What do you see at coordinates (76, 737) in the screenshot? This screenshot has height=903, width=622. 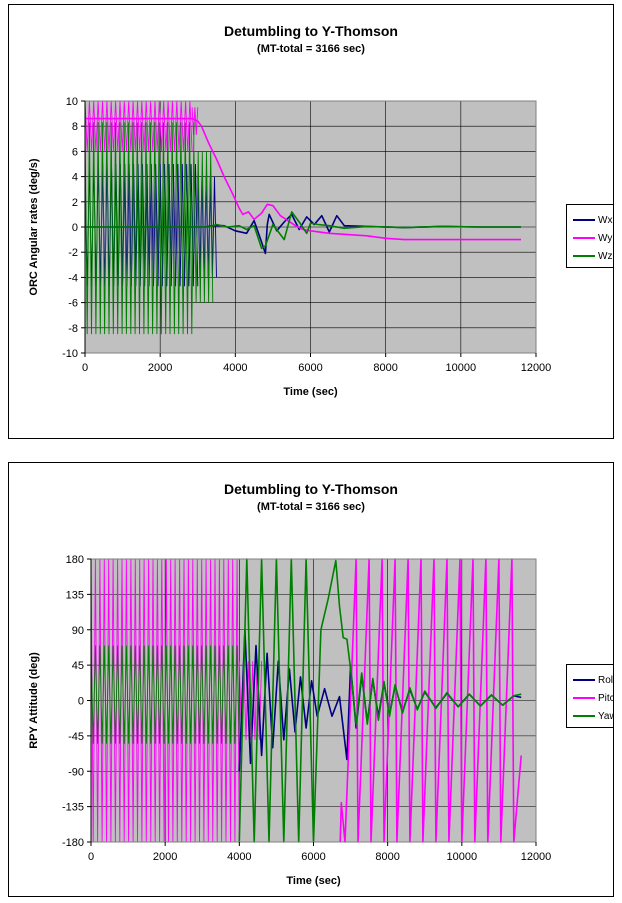 I see `y-tick-label: -45` at bounding box center [76, 737].